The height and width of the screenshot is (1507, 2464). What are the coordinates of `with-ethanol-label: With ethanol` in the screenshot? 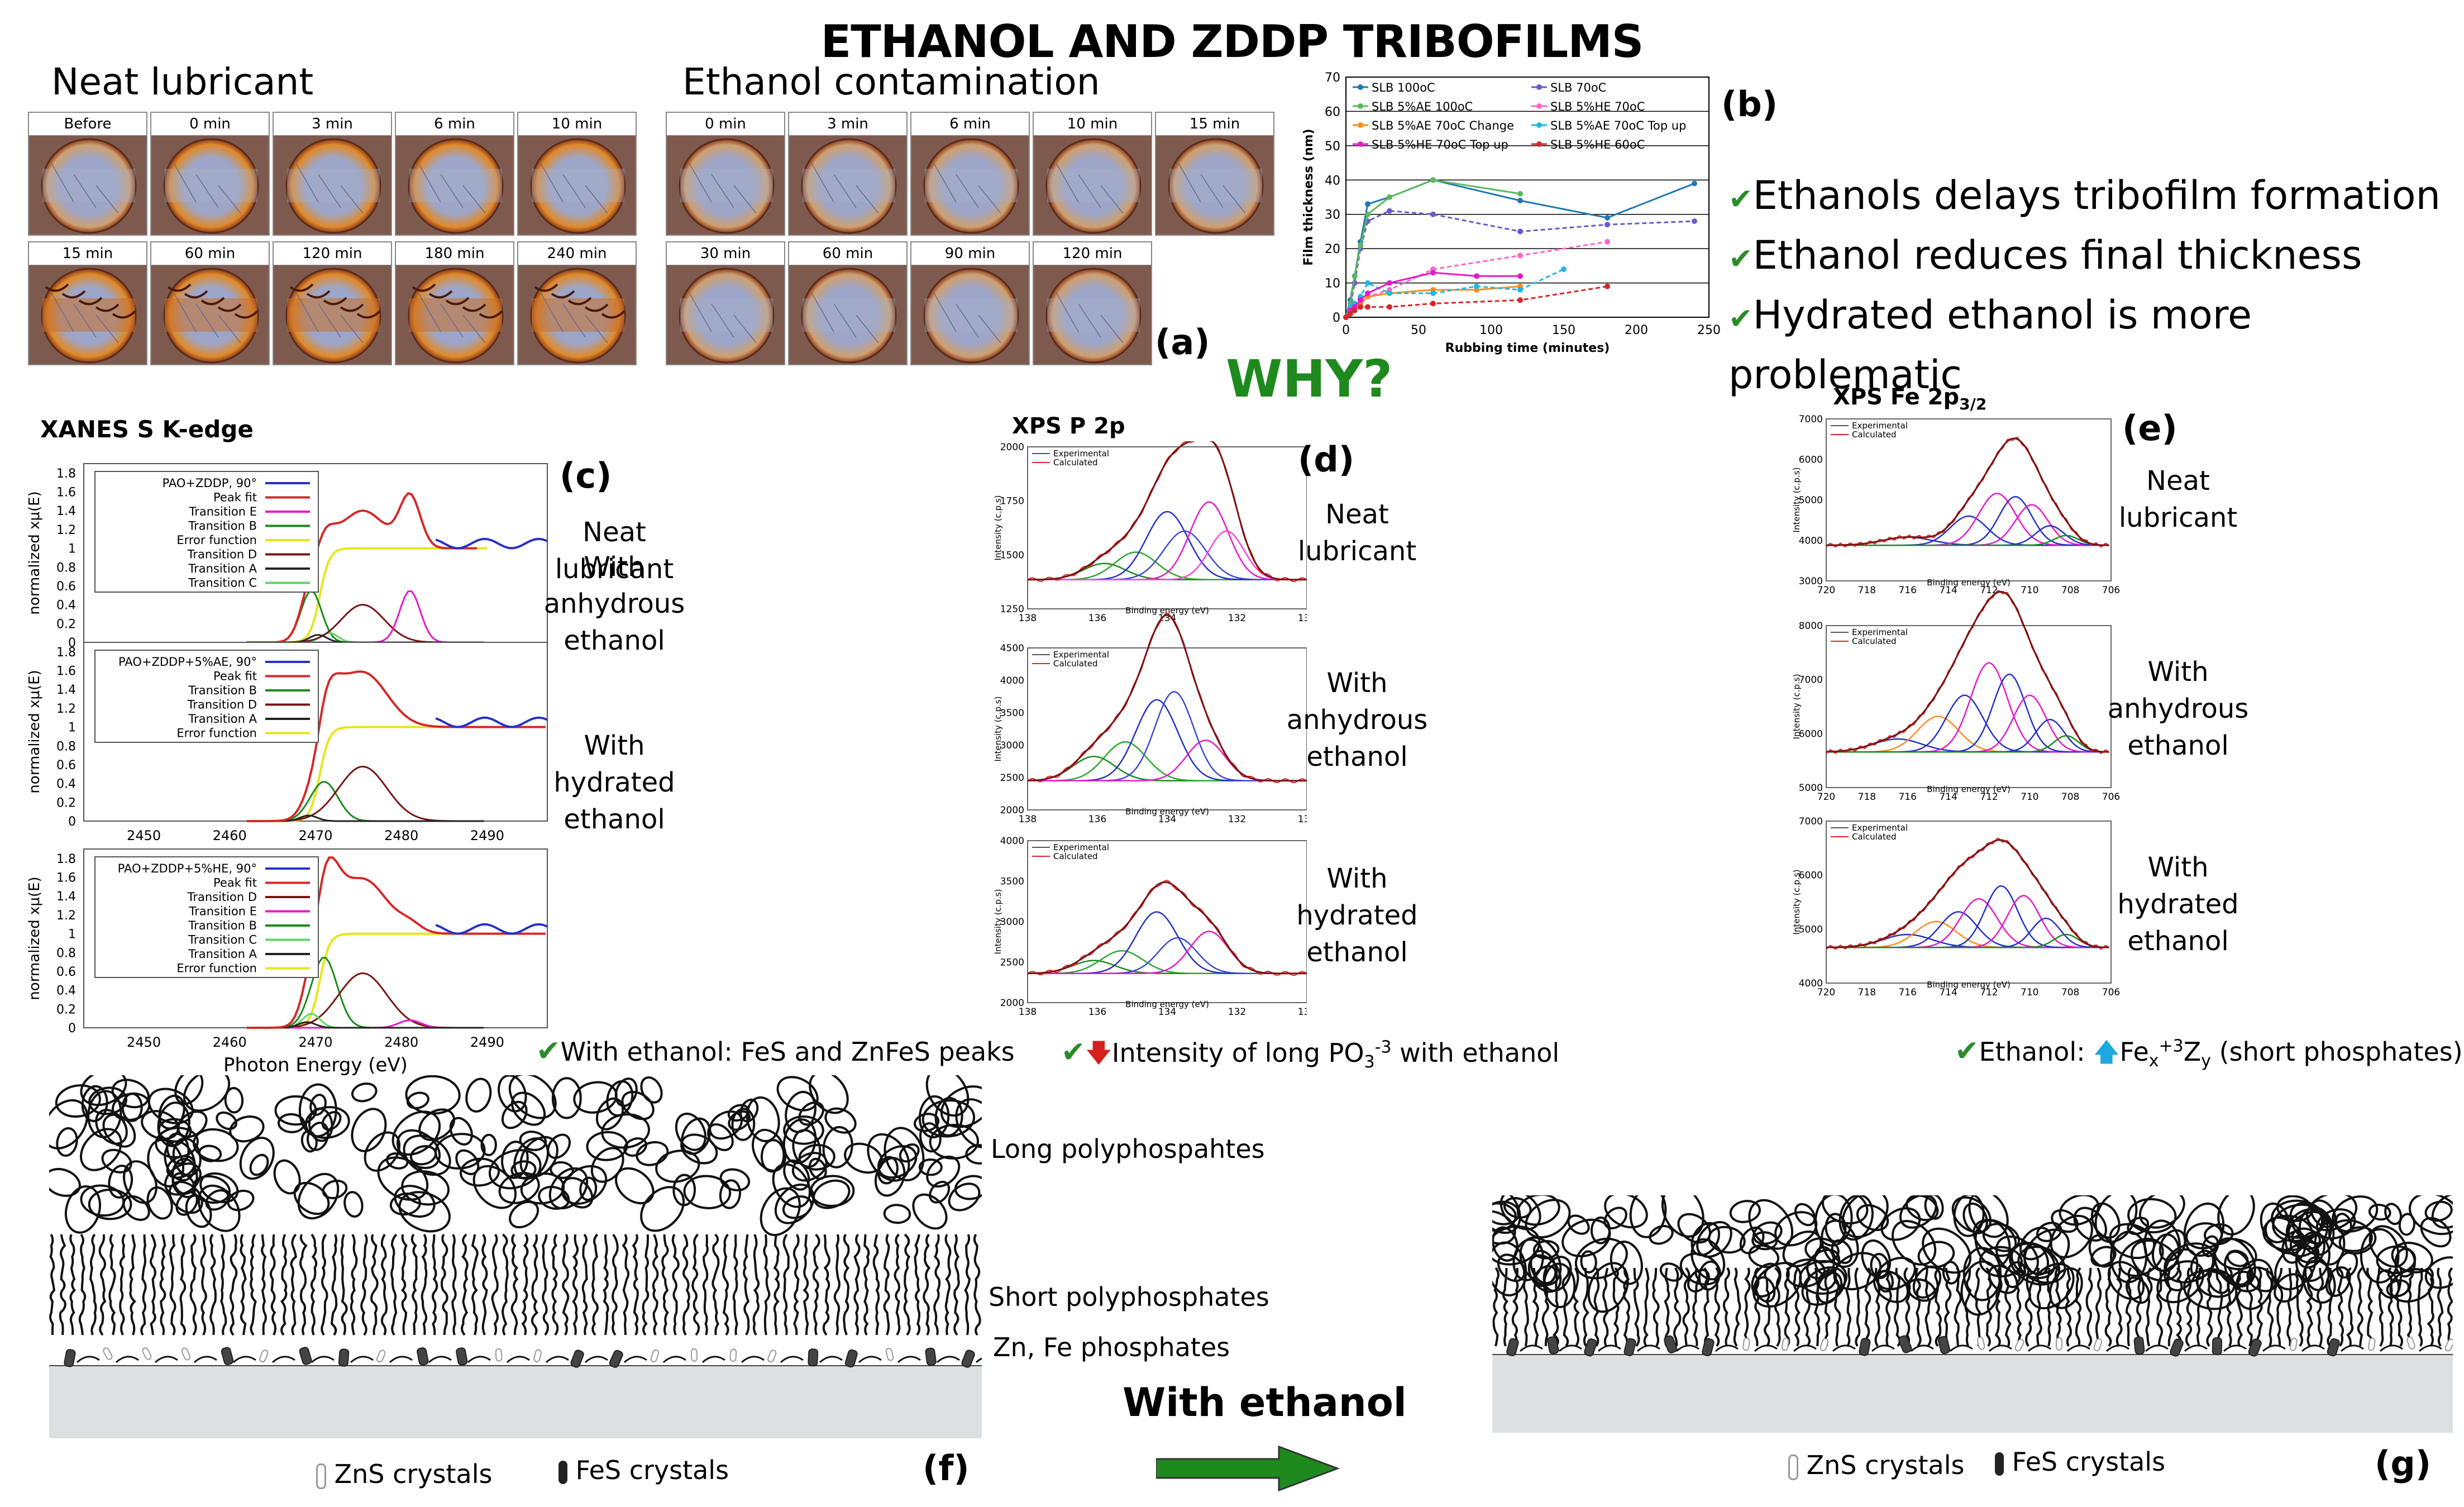 It's located at (1265, 1402).